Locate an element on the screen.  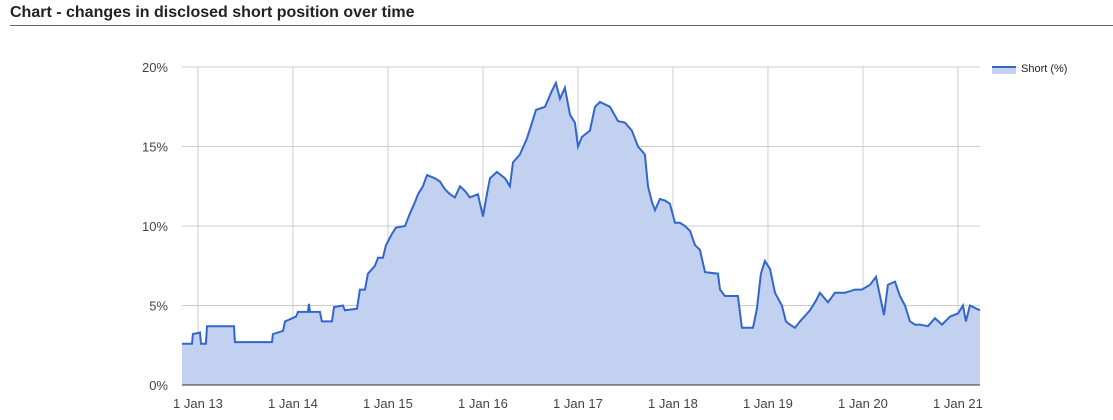
y-tick-label: 10% is located at coordinates (155, 226).